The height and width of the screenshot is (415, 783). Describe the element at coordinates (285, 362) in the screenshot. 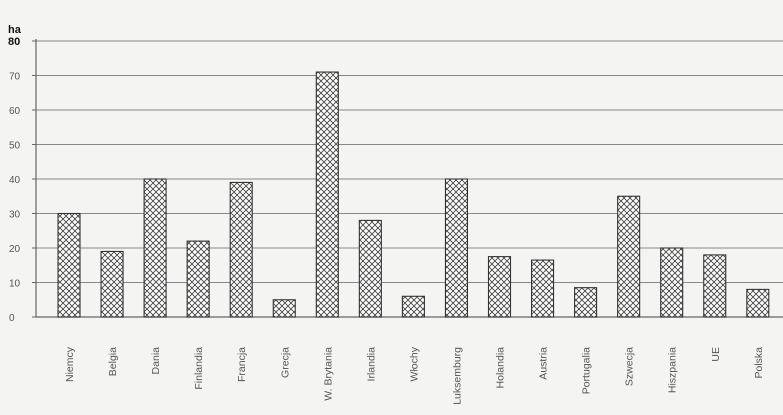

I see `x-category-label: Grecja` at that location.